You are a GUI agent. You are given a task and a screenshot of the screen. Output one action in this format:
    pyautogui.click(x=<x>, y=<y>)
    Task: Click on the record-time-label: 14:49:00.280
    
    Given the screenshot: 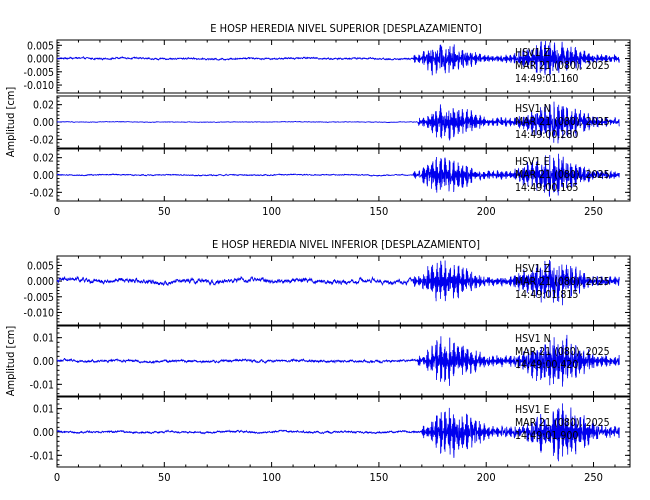 What is the action you would take?
    pyautogui.click(x=546, y=135)
    